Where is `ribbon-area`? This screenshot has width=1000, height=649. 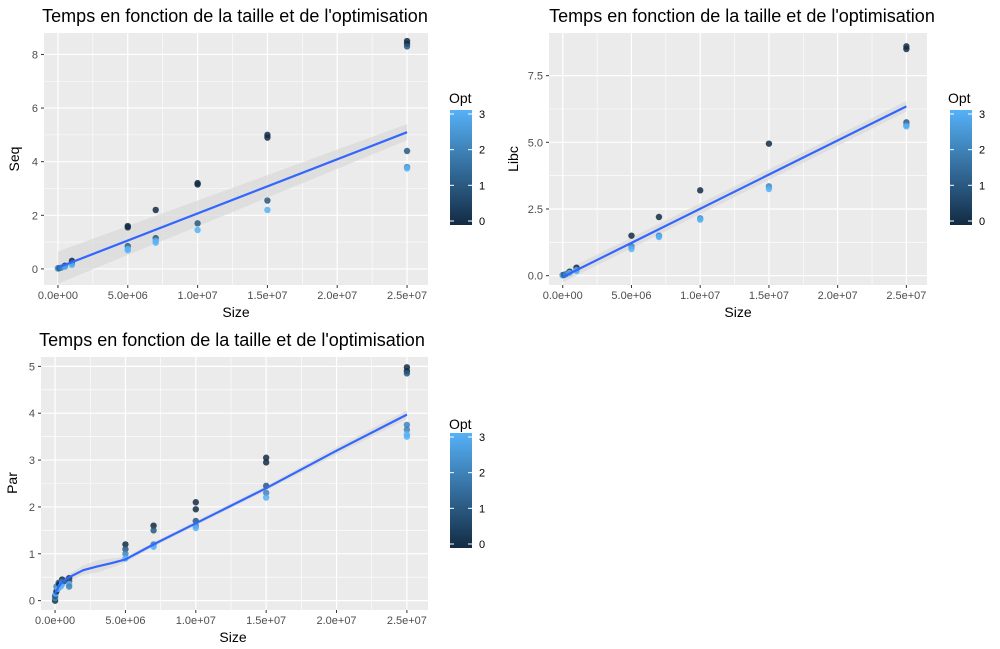 ribbon-area is located at coordinates (232, 204).